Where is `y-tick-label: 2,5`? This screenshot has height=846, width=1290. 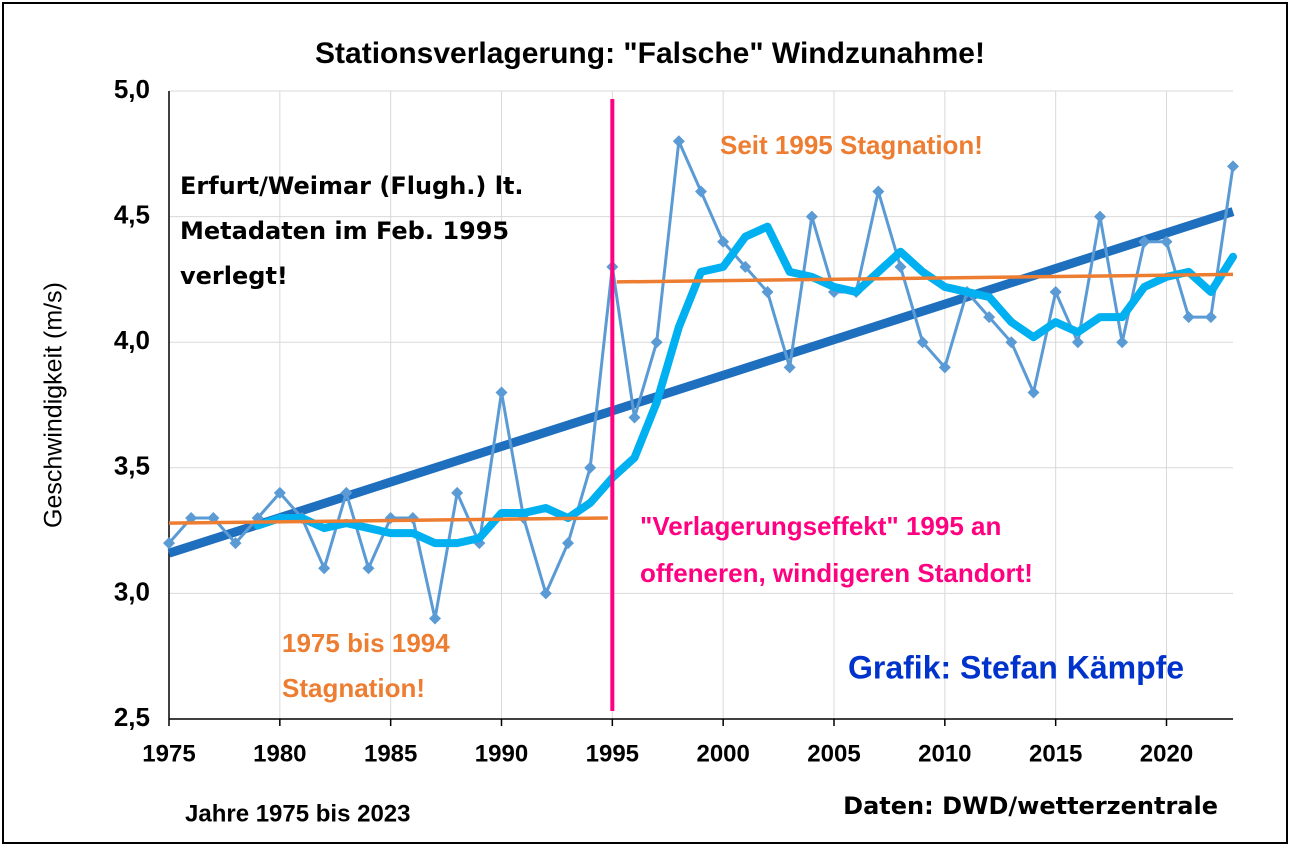
y-tick-label: 2,5 is located at coordinates (132, 717).